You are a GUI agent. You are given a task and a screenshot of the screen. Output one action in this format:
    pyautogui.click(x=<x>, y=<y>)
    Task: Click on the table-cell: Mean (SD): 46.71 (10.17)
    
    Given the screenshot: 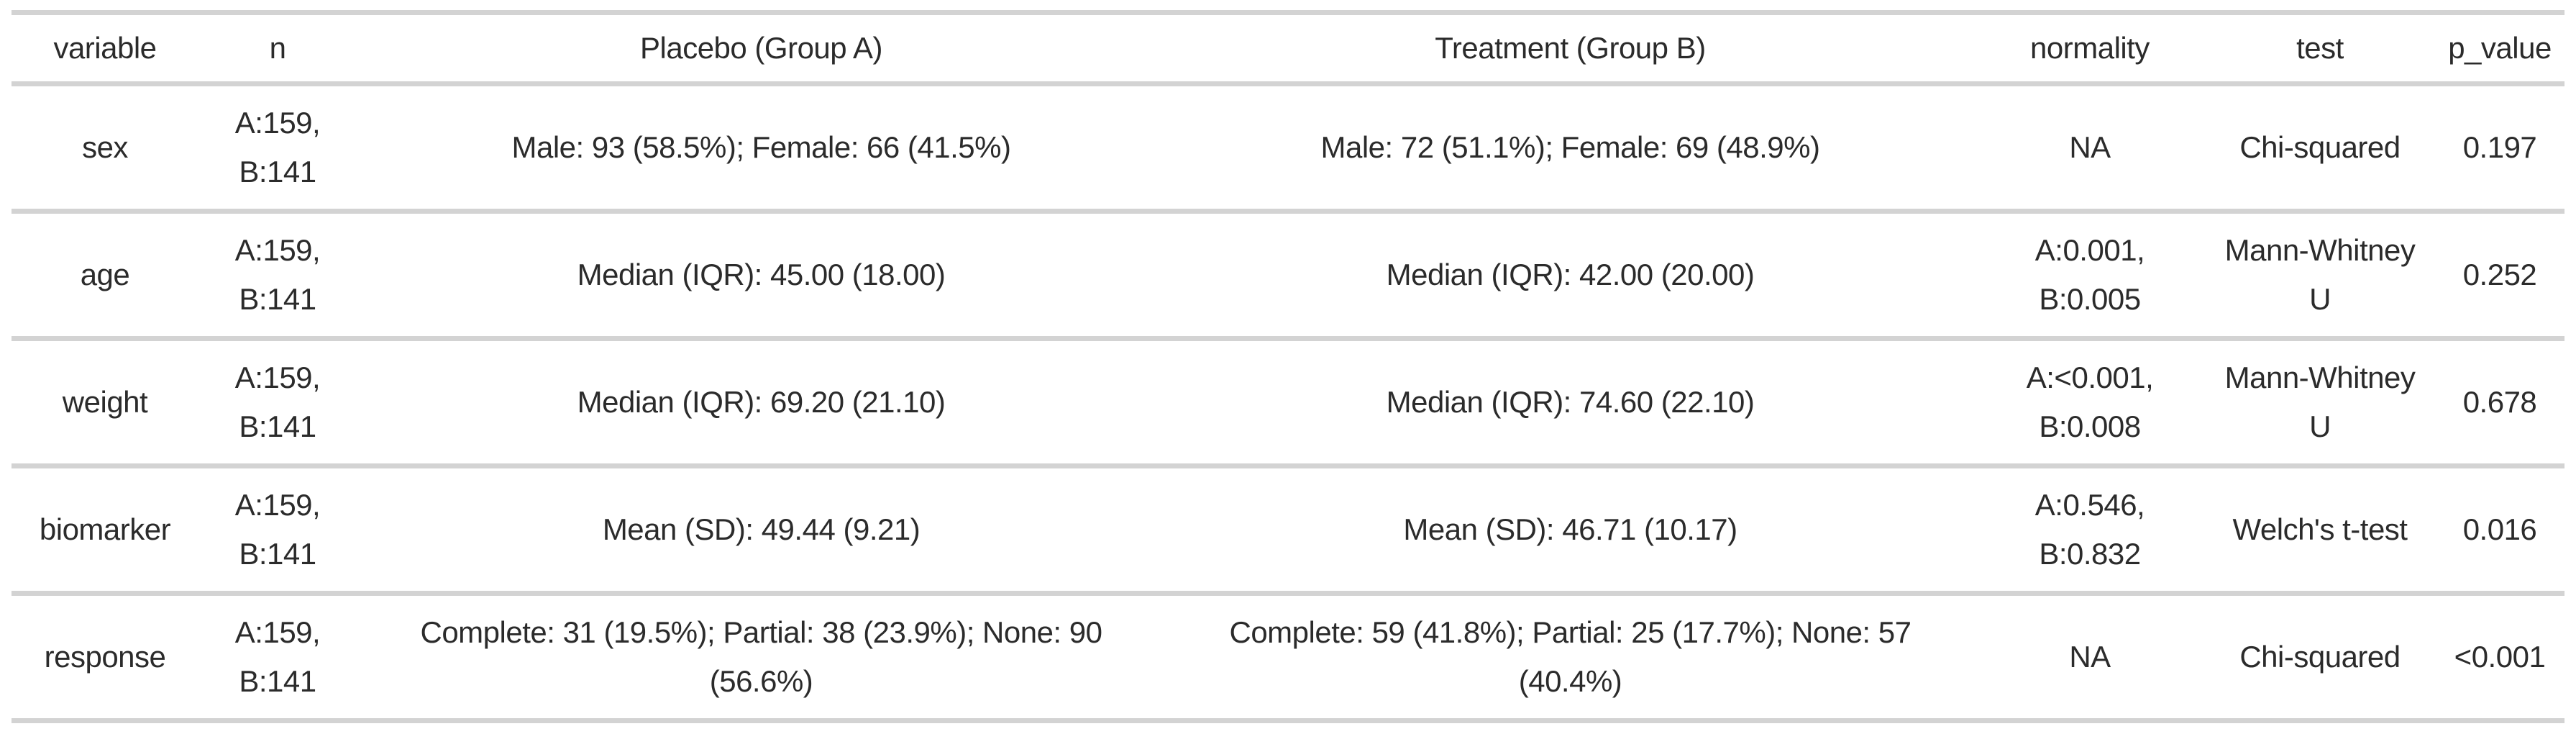 What is the action you would take?
    pyautogui.click(x=1570, y=529)
    